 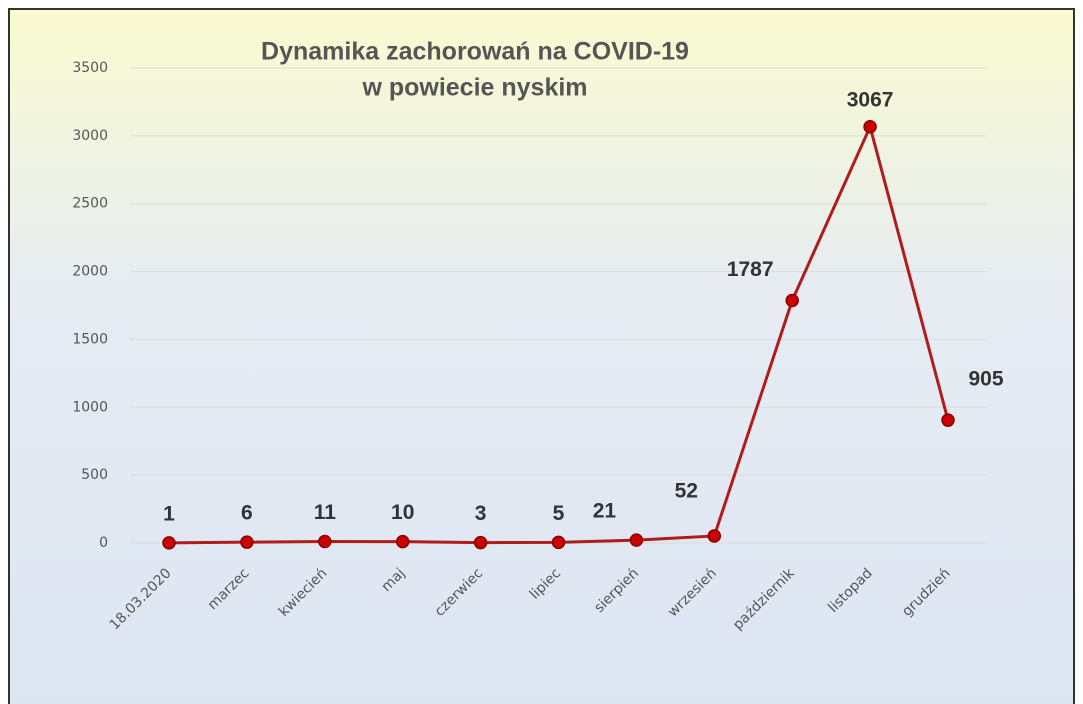 What do you see at coordinates (325, 512) in the screenshot?
I see `data-label: 11` at bounding box center [325, 512].